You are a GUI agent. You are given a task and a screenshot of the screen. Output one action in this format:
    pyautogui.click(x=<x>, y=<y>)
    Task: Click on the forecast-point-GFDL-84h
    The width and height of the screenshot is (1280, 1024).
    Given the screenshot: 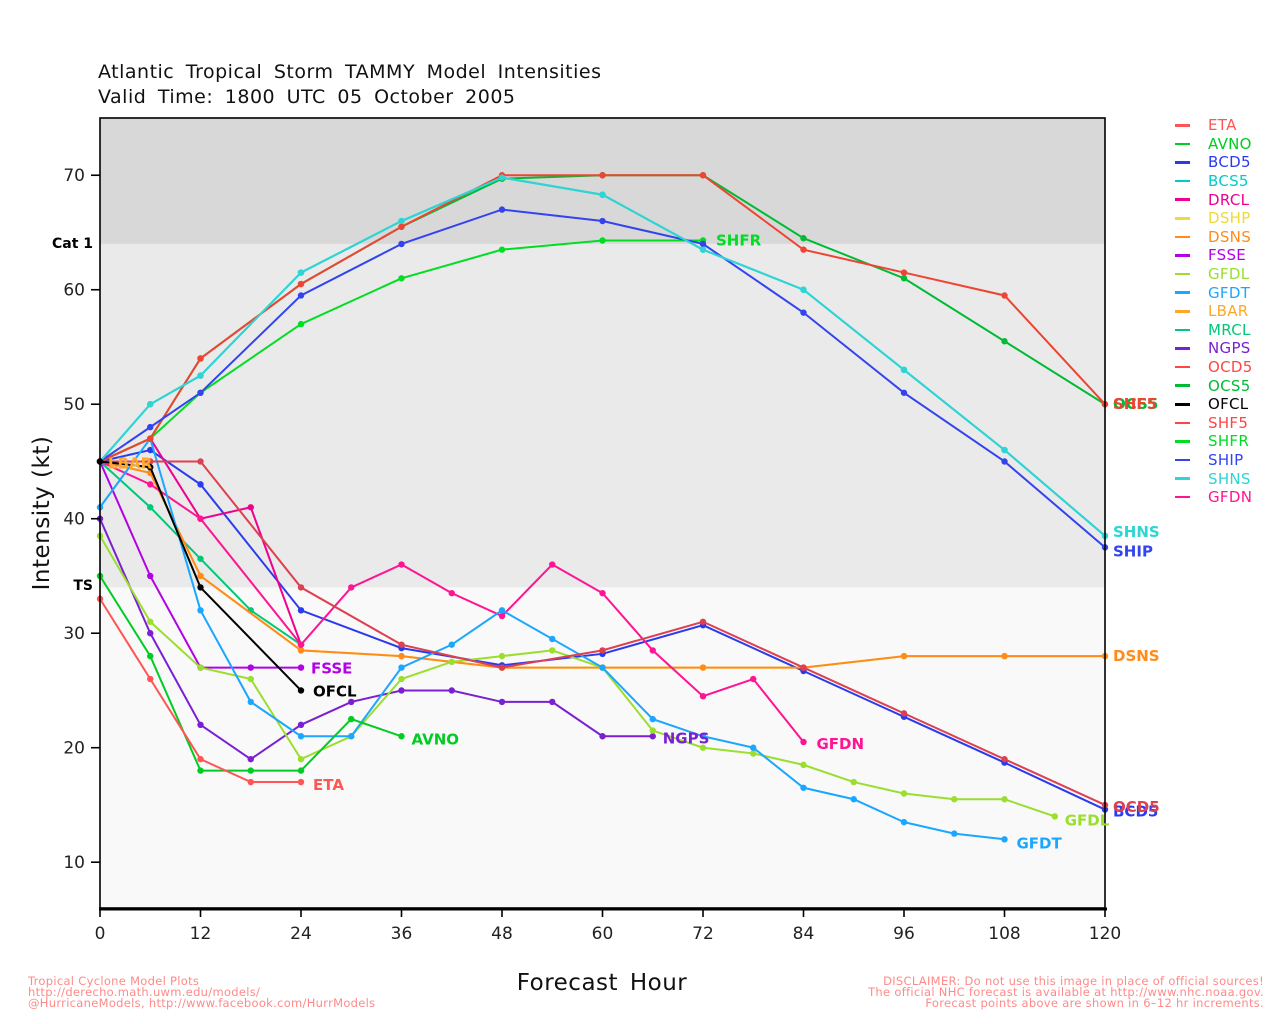 What is the action you would take?
    pyautogui.click(x=803, y=765)
    